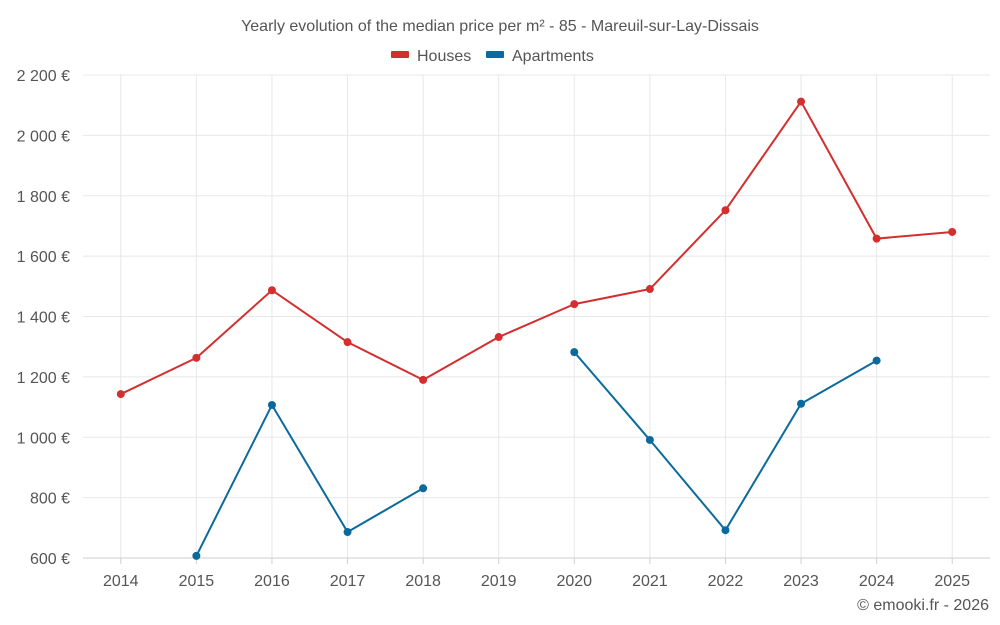  I want to click on y-tick-label: 2 200 €, so click(43, 76).